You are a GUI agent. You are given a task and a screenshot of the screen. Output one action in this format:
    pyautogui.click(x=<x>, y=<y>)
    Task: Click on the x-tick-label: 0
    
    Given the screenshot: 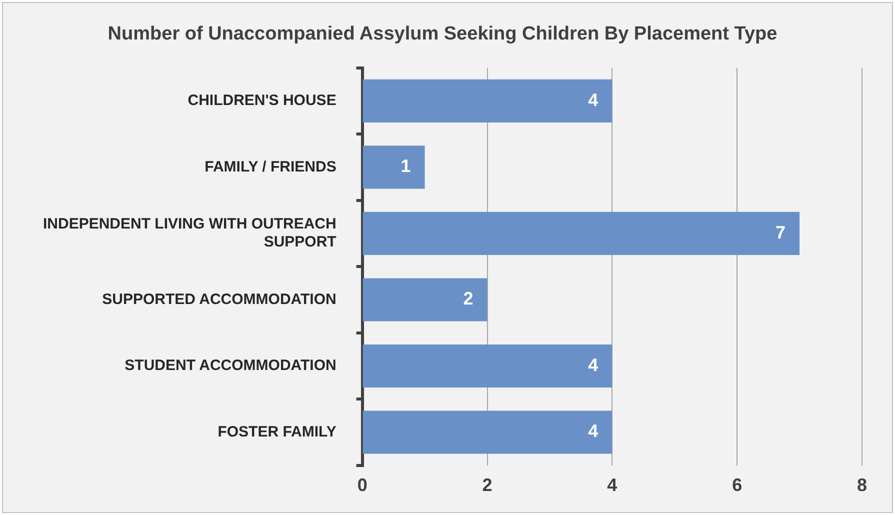 What is the action you would take?
    pyautogui.click(x=362, y=485)
    